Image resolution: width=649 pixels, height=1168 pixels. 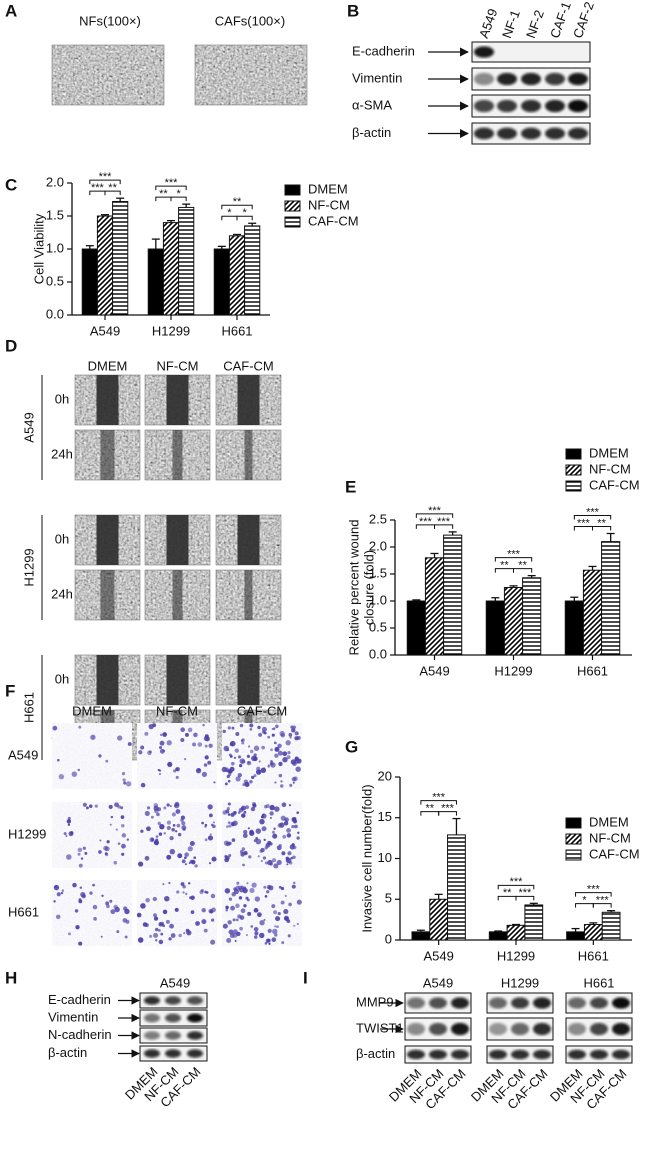 What do you see at coordinates (305, 977) in the screenshot?
I see `panel-label: I` at bounding box center [305, 977].